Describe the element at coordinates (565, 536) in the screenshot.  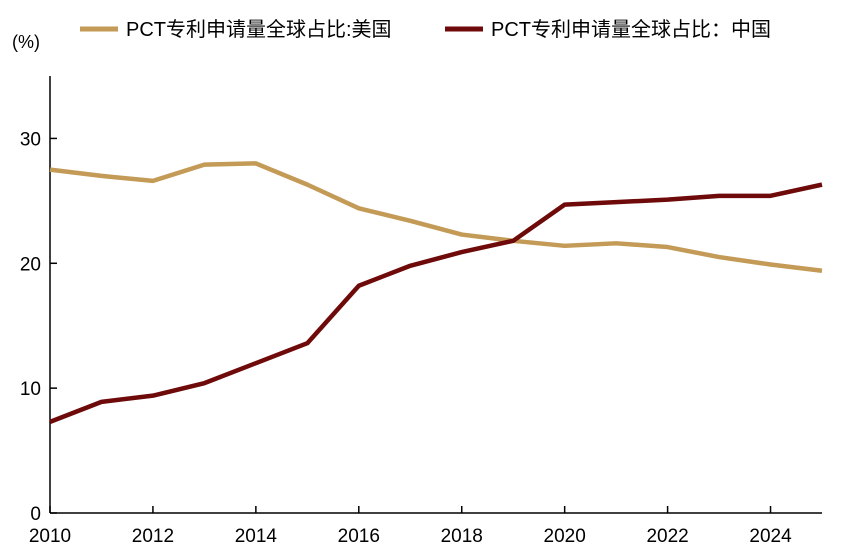
I see `x-tick-label: 2020` at that location.